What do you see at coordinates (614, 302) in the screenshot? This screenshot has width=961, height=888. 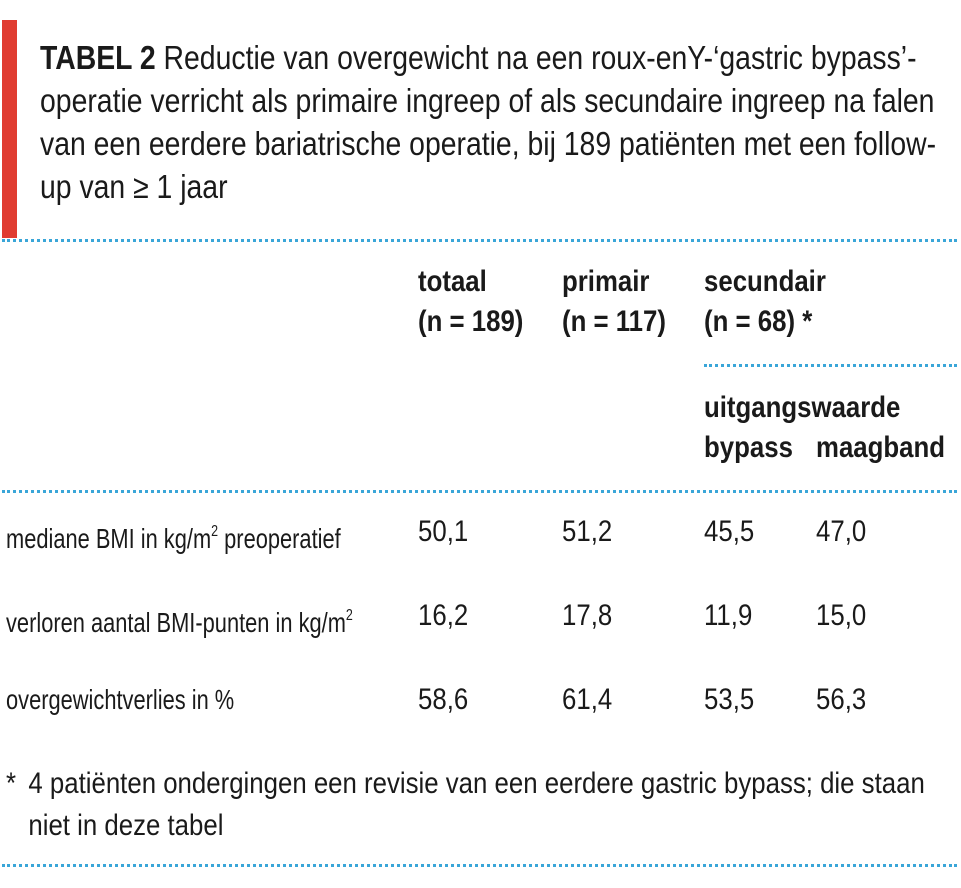 I see `col-header-primair: primair (n = 117)` at bounding box center [614, 302].